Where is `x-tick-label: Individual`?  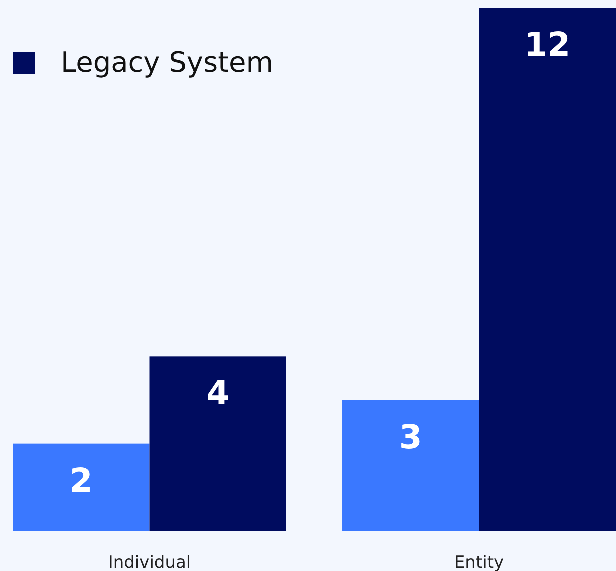 x-tick-label: Individual is located at coordinates (150, 562).